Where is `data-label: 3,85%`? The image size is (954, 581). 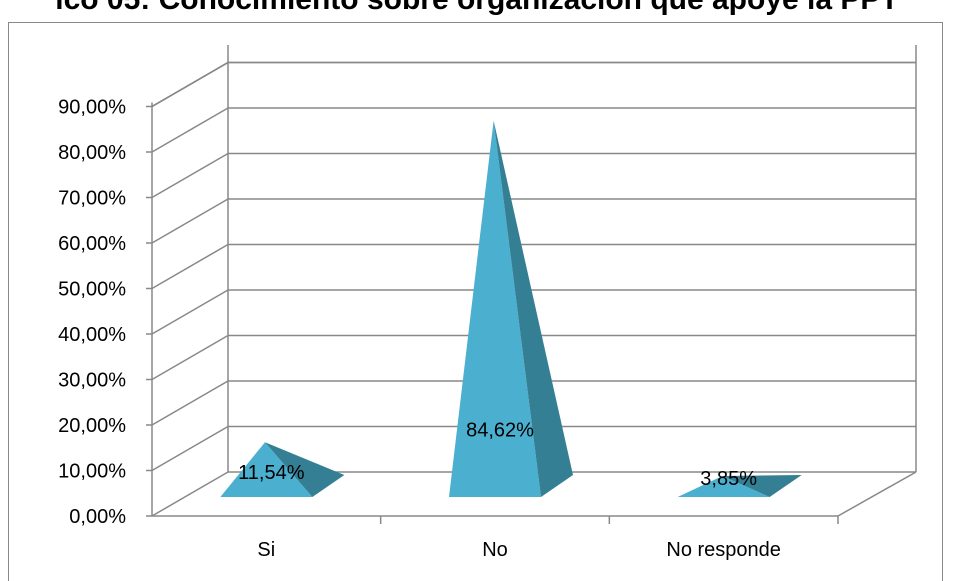 data-label: 3,85% is located at coordinates (728, 479).